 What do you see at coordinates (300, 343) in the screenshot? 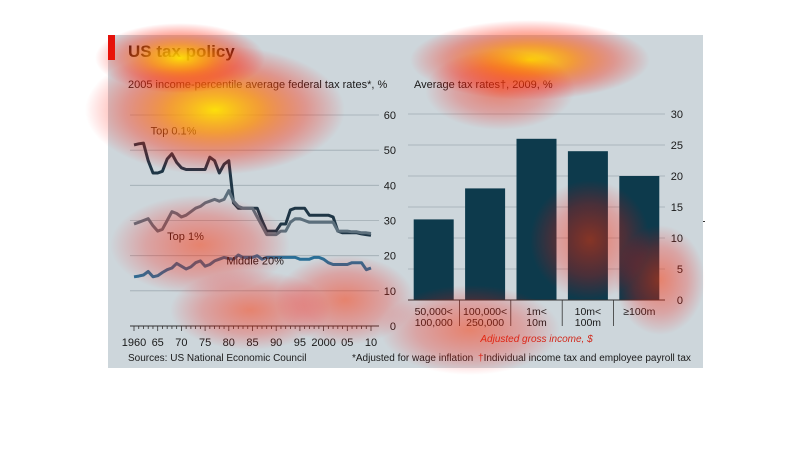
I see `x-tick-label: 95` at bounding box center [300, 343].